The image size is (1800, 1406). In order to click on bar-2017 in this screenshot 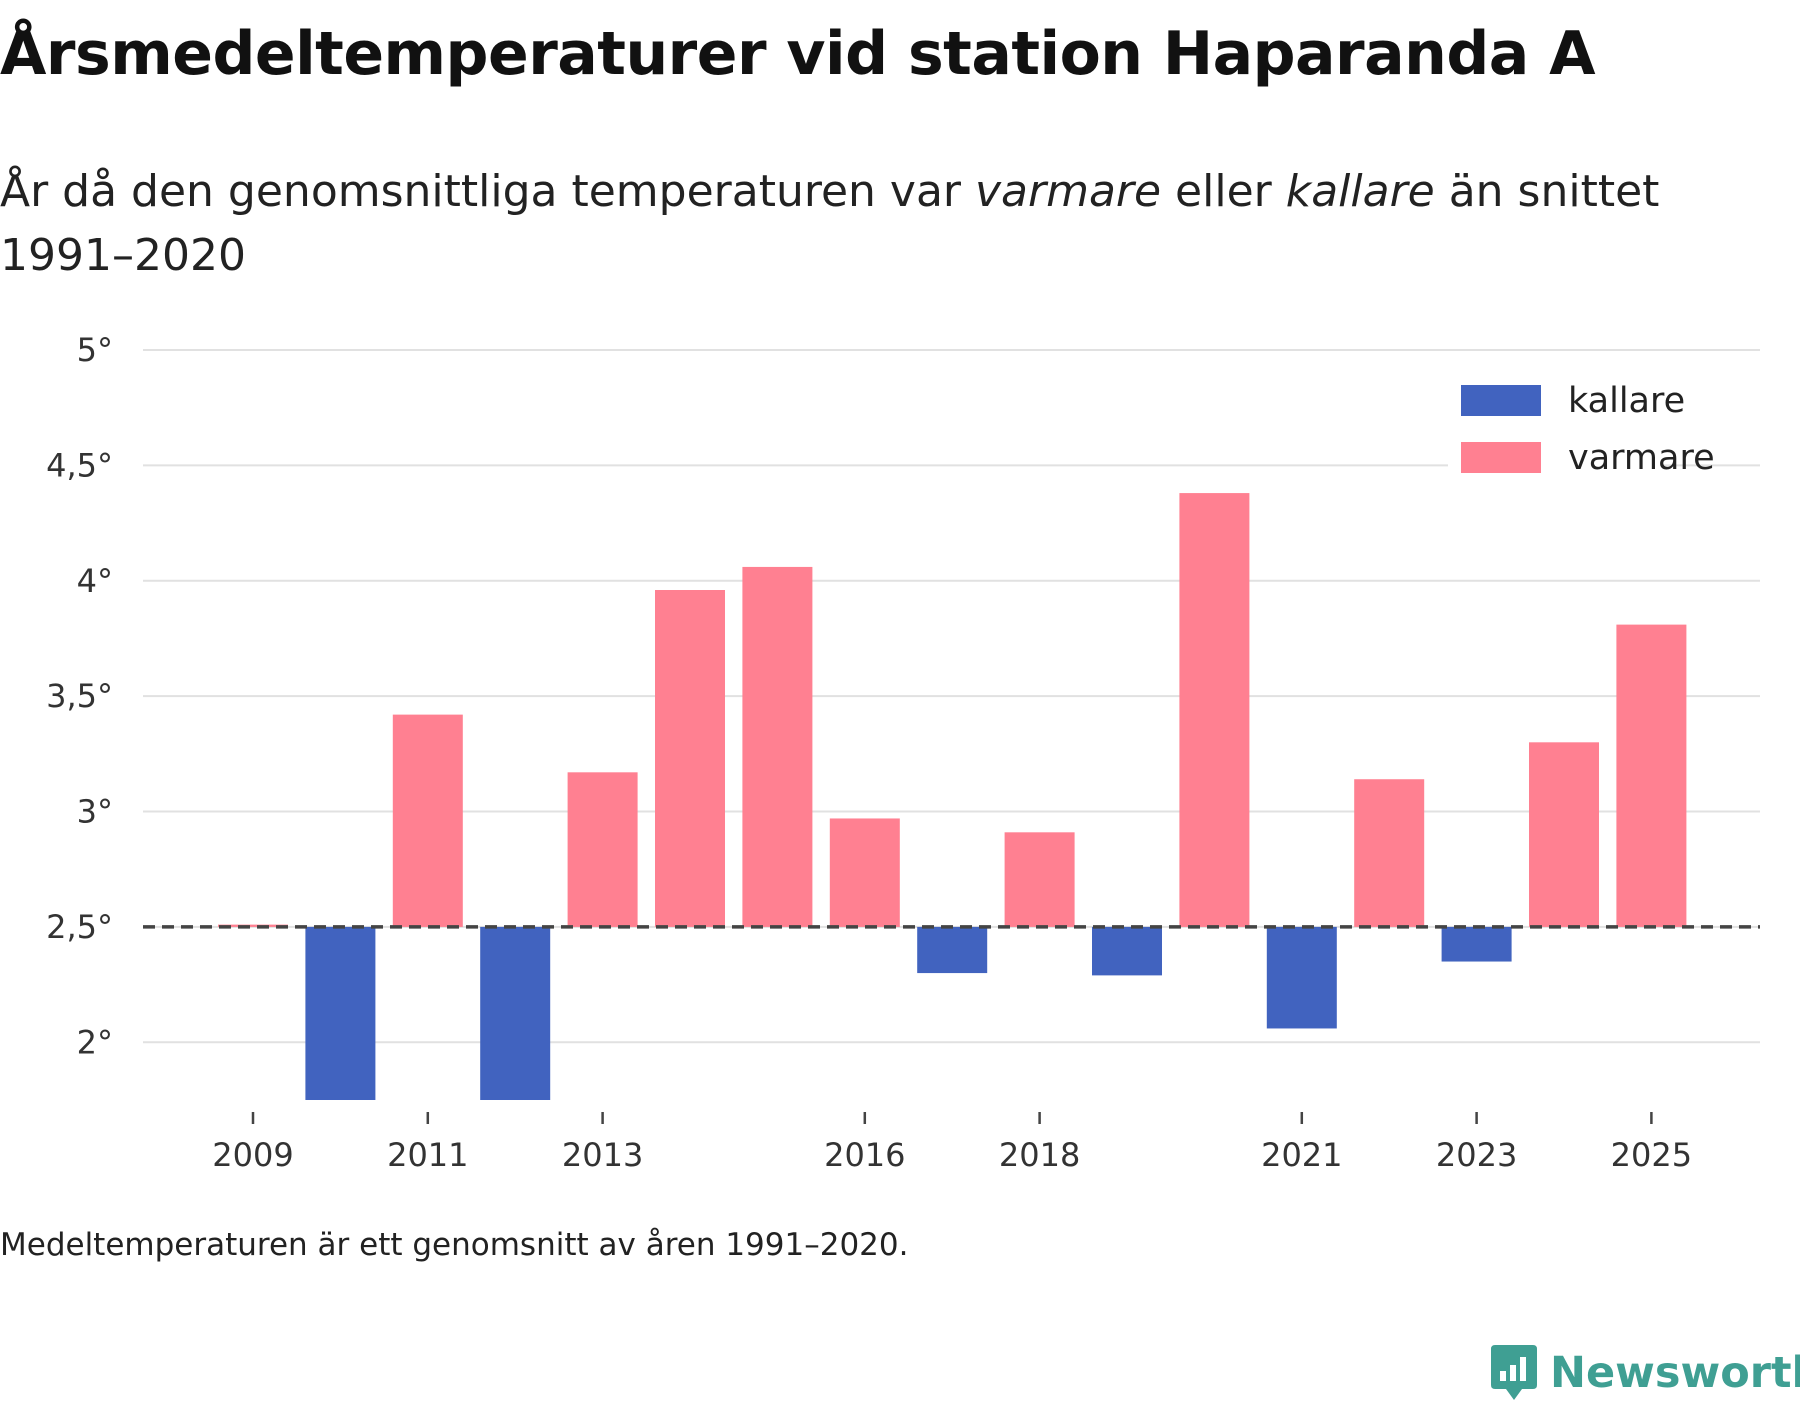, I will do `click(952, 950)`.